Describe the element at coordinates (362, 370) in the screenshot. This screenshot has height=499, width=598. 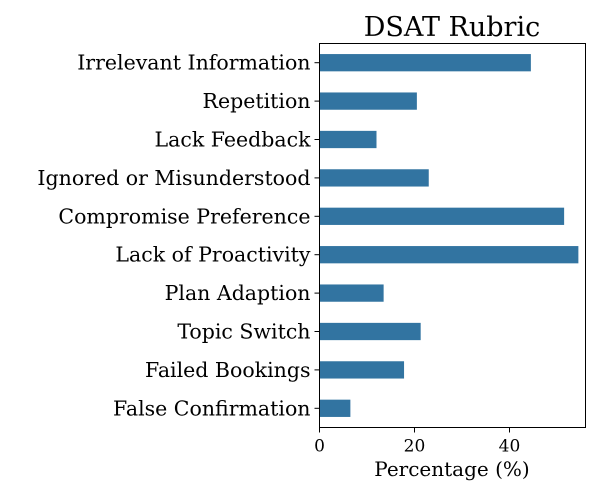
I see `bar-failed-bookings` at that location.